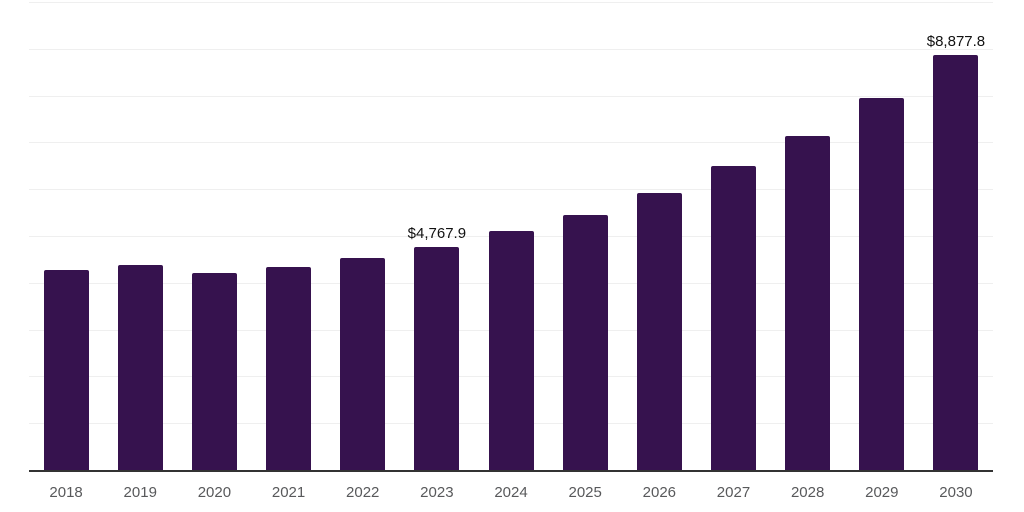 The height and width of the screenshot is (512, 1024). What do you see at coordinates (214, 492) in the screenshot?
I see `x-tick-2020: 2020` at bounding box center [214, 492].